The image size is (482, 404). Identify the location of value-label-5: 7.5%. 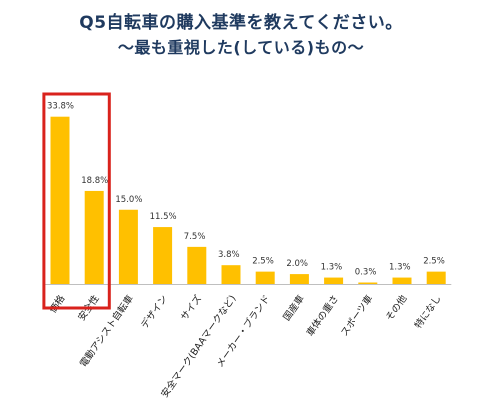
(195, 237).